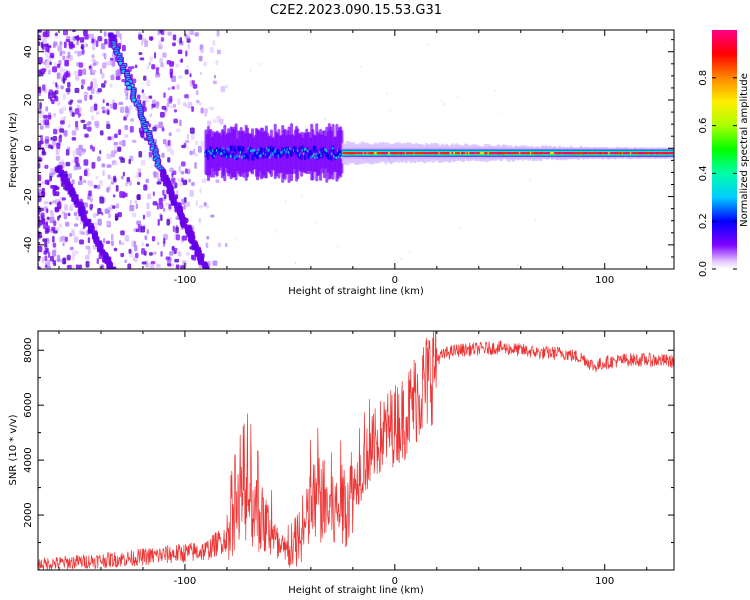 The width and height of the screenshot is (750, 600). I want to click on colorbar-gradient, so click(724, 149).